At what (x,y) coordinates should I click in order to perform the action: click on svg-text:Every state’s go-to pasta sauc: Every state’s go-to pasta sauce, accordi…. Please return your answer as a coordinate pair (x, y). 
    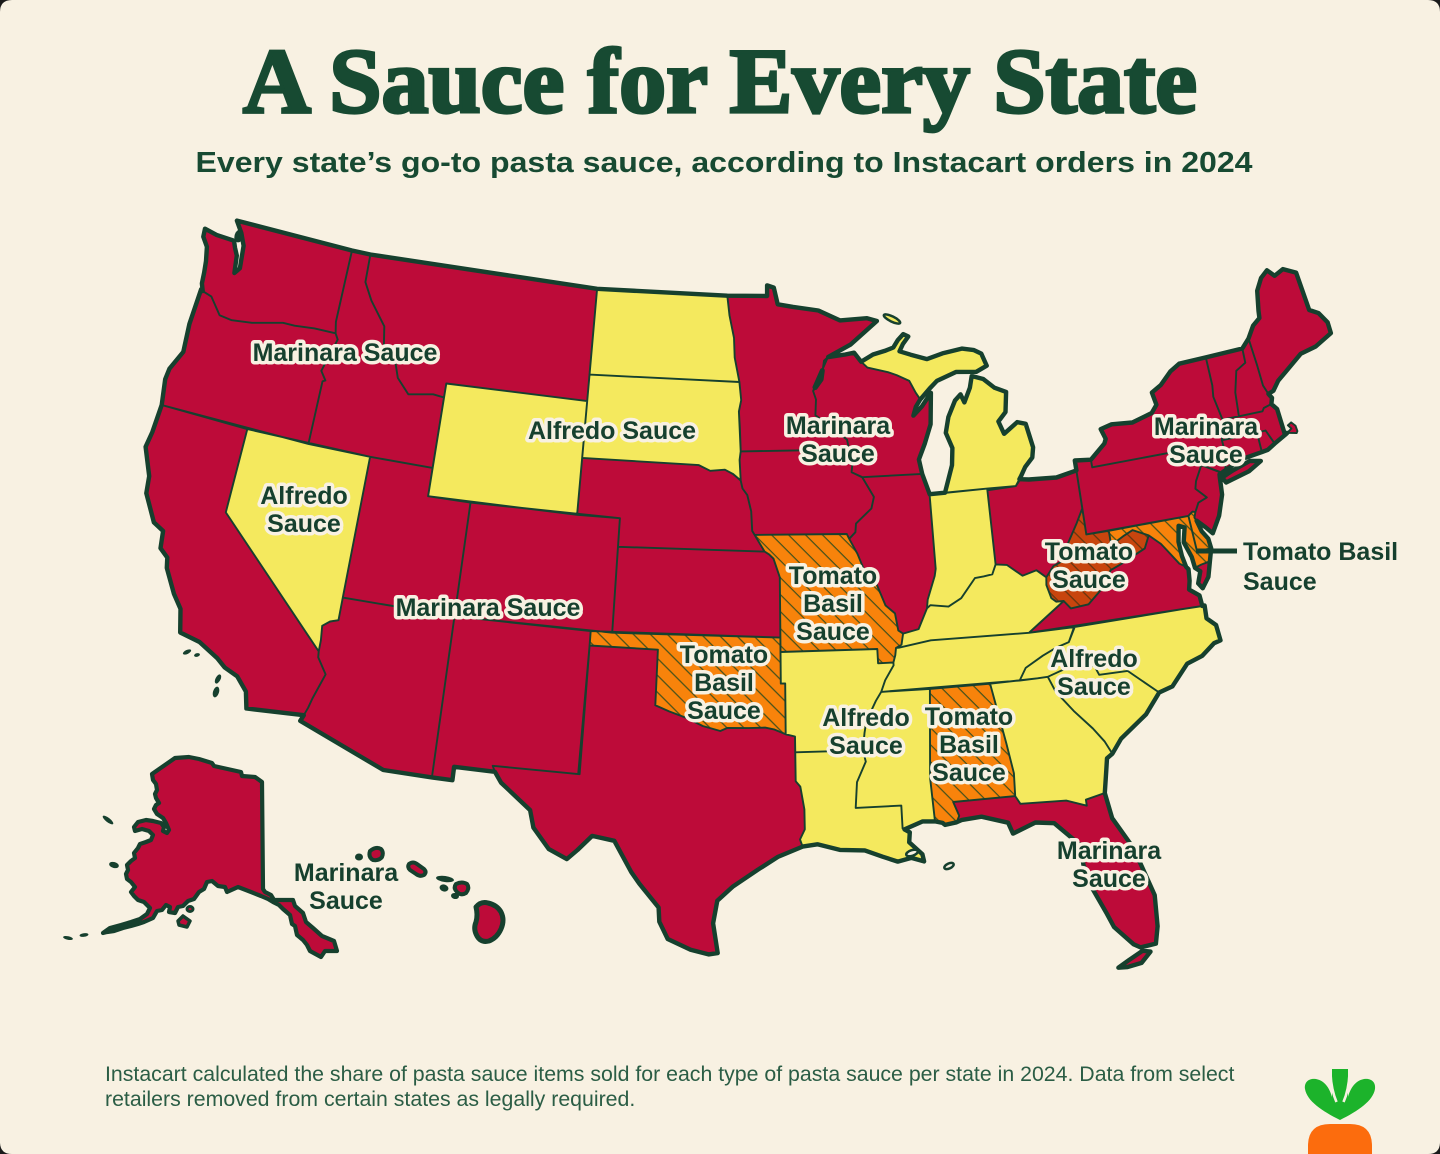
    Looking at the image, I should click on (724, 163).